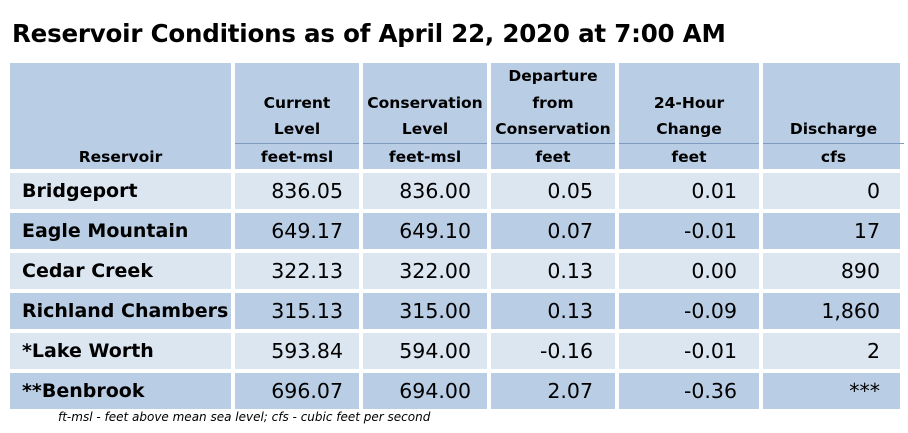 This screenshot has height=433, width=908. What do you see at coordinates (714, 271) in the screenshot?
I see `cell-24hour-change: 0.00` at bounding box center [714, 271].